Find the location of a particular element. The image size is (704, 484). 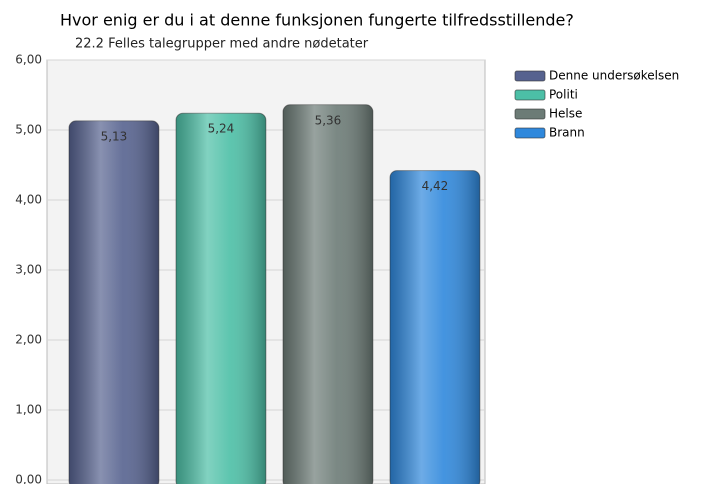

y-tick-label: 0,00 is located at coordinates (28, 478).